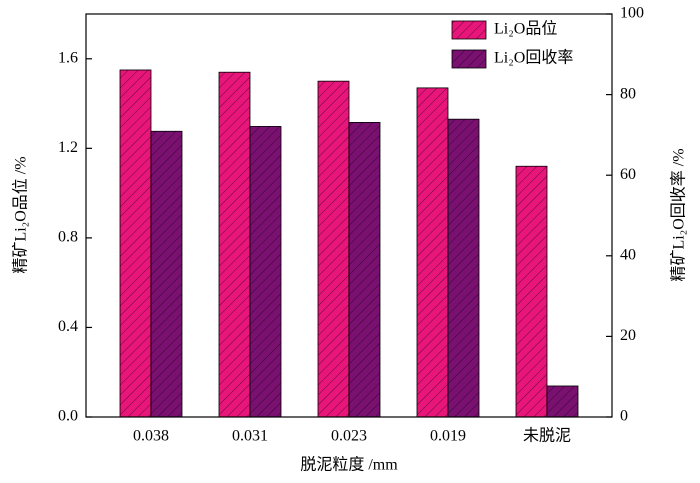 Image resolution: width=700 pixels, height=483 pixels. Describe the element at coordinates (628, 335) in the screenshot. I see `y2-tick-label: 20` at that location.